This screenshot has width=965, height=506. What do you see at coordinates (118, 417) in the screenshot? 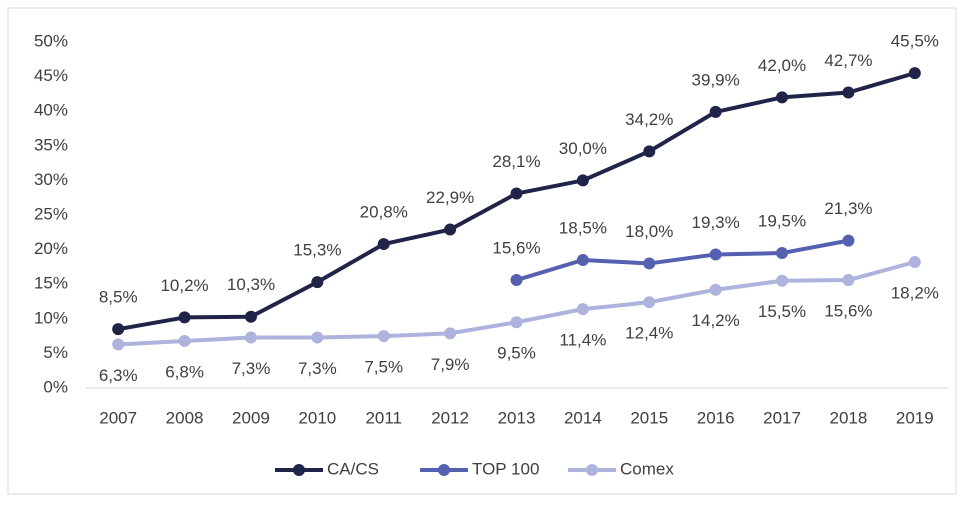
I see `x-tick-label: 2007` at bounding box center [118, 417].